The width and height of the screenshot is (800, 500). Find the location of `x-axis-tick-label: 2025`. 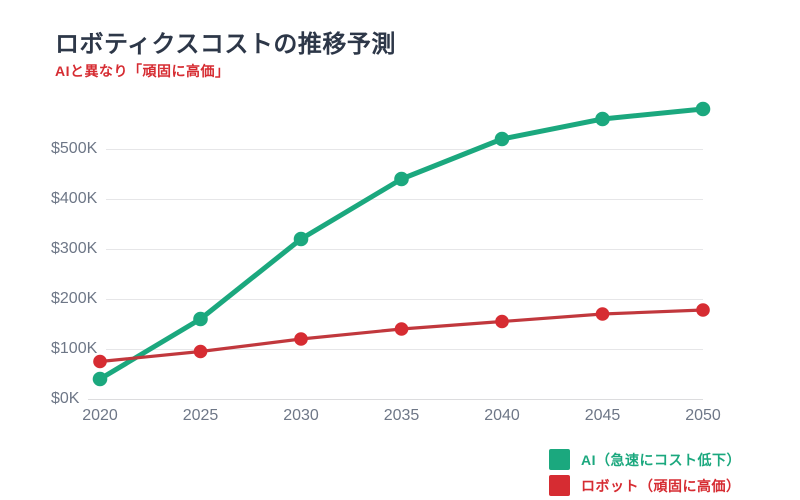

x-axis-tick-label: 2025 is located at coordinates (200, 415).